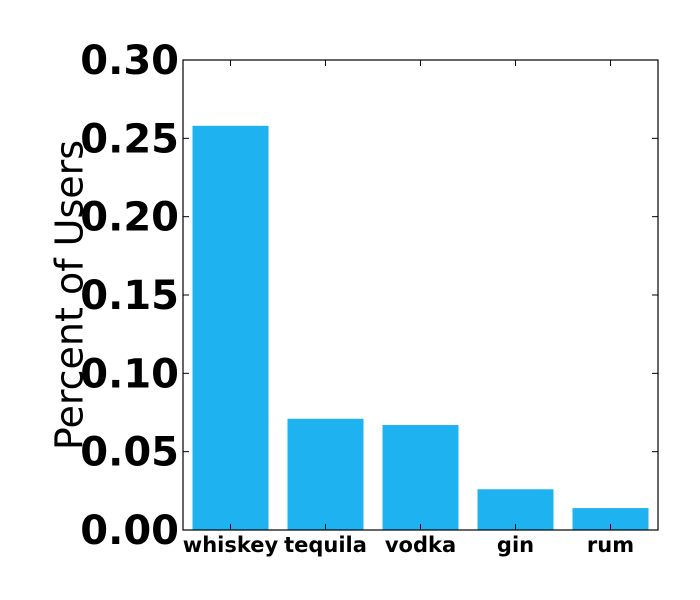 This screenshot has height=600, width=700. Describe the element at coordinates (129, 61) in the screenshot. I see `y-tick-label-6: 0.30` at that location.